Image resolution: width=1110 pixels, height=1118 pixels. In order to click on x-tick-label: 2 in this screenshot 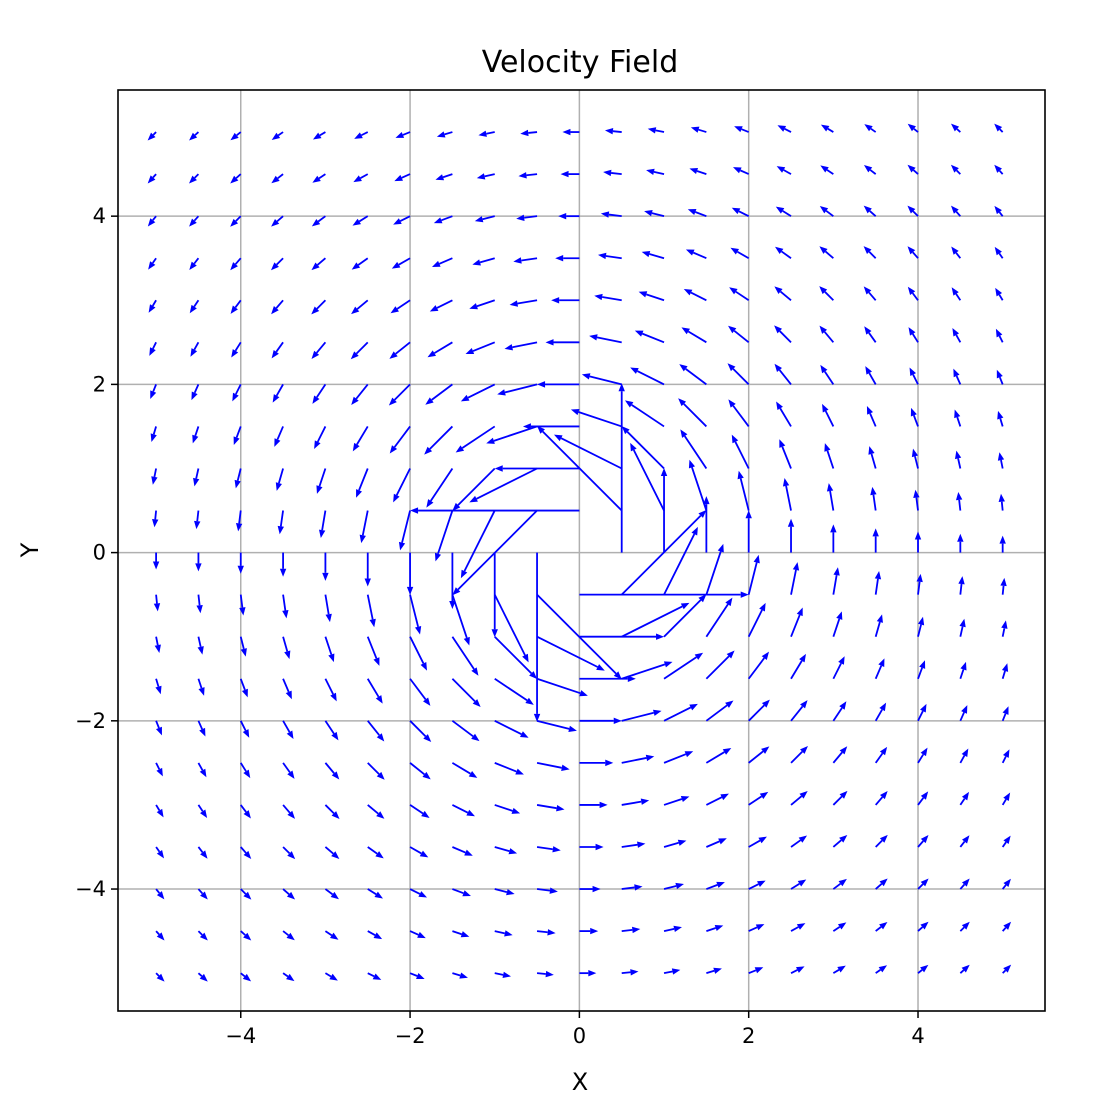, I will do `click(748, 1036)`.